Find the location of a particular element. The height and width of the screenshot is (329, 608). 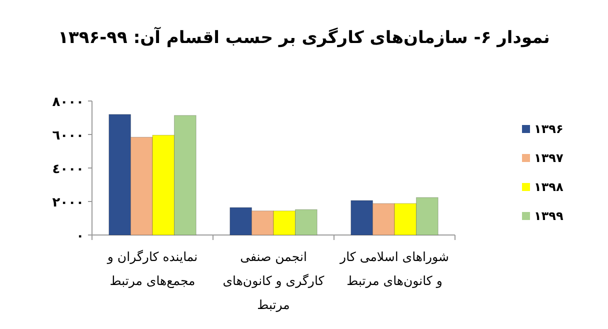

chart-title: نمودار ۶- سازمان‌های کارگری بر حسب اقسام آن: ۹۹-۱۳۹۶ is located at coordinates (304, 38).